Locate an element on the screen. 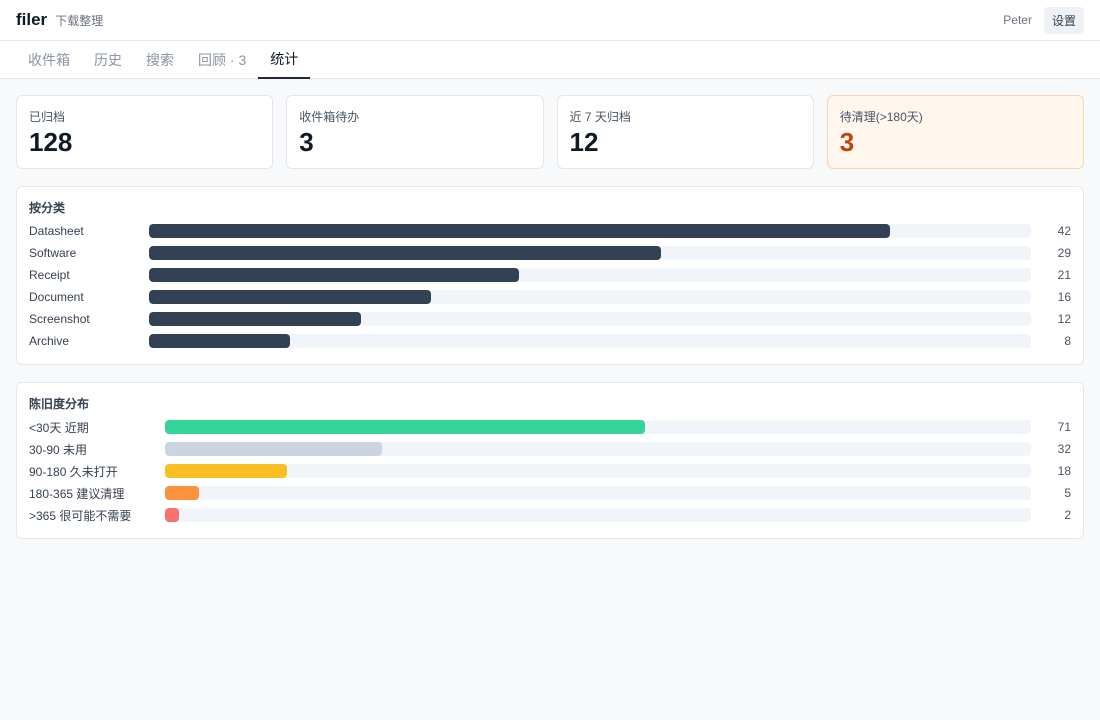 The image size is (1100, 720). bar-row: 180-365 建议清理 5 is located at coordinates (550, 493).